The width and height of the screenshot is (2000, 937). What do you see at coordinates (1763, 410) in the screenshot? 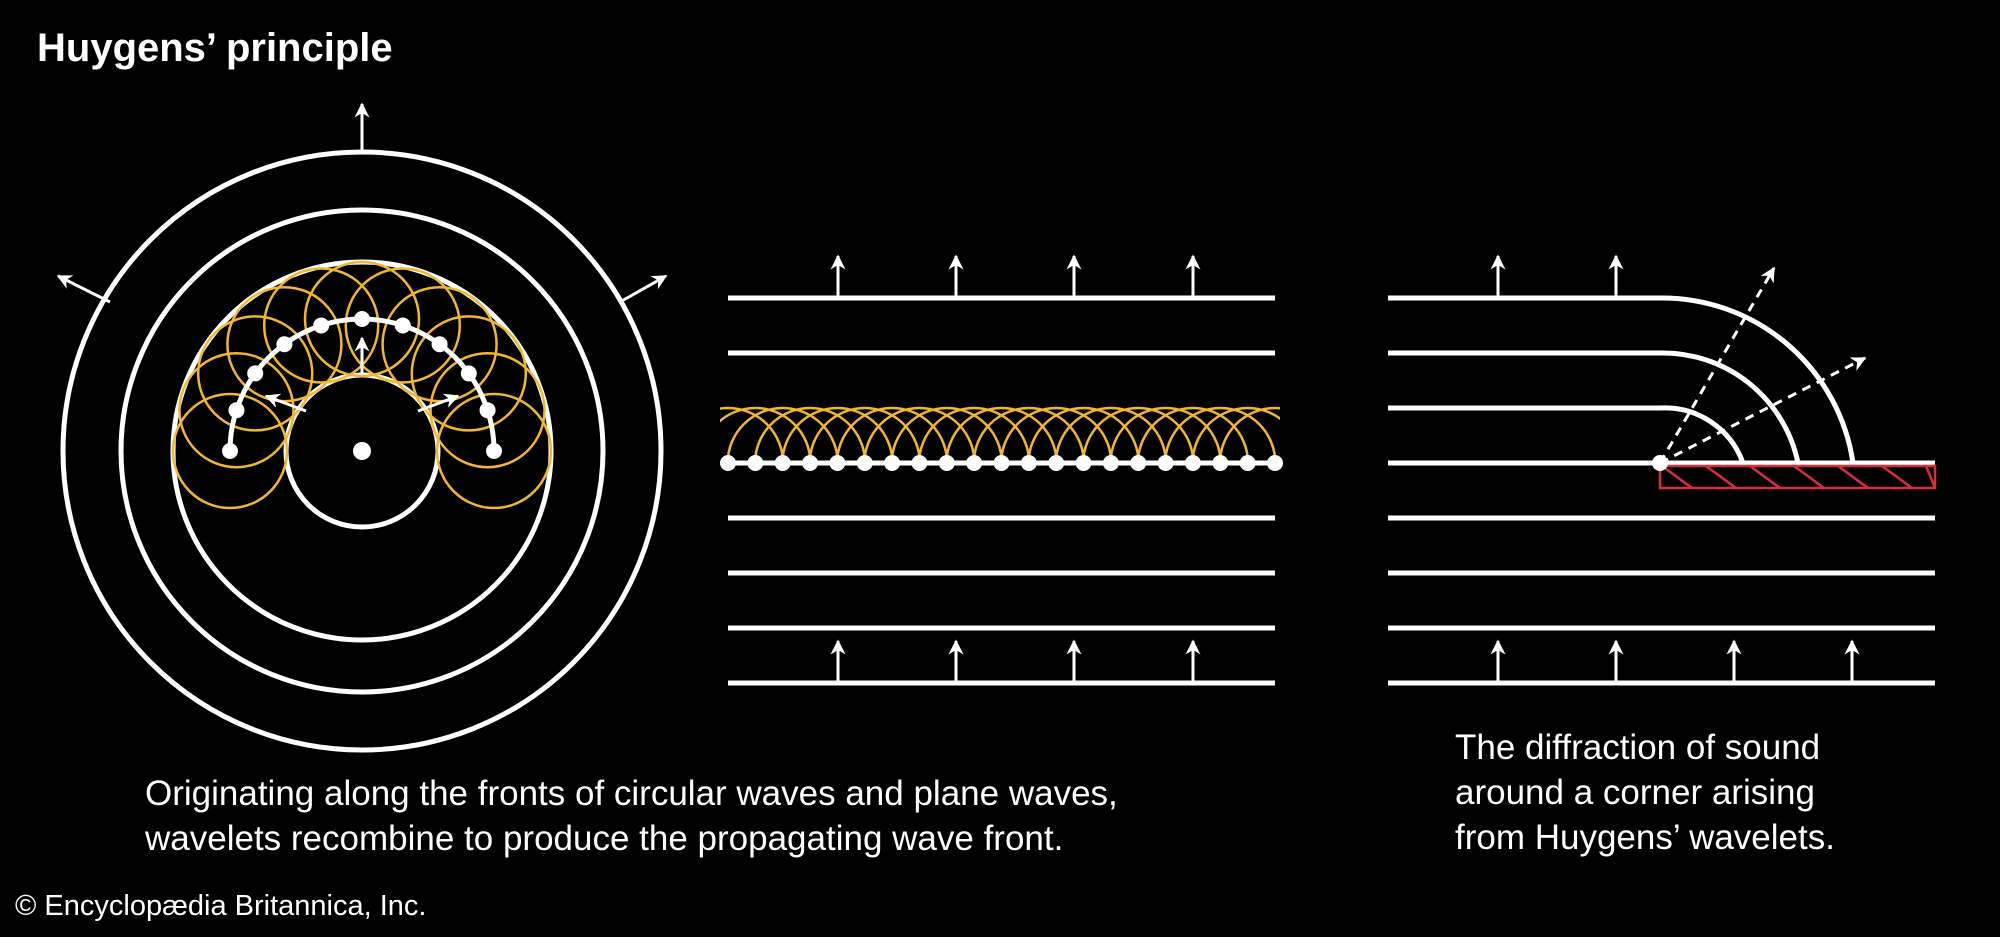
I see `dashed-ray-shallow-icon` at bounding box center [1763, 410].